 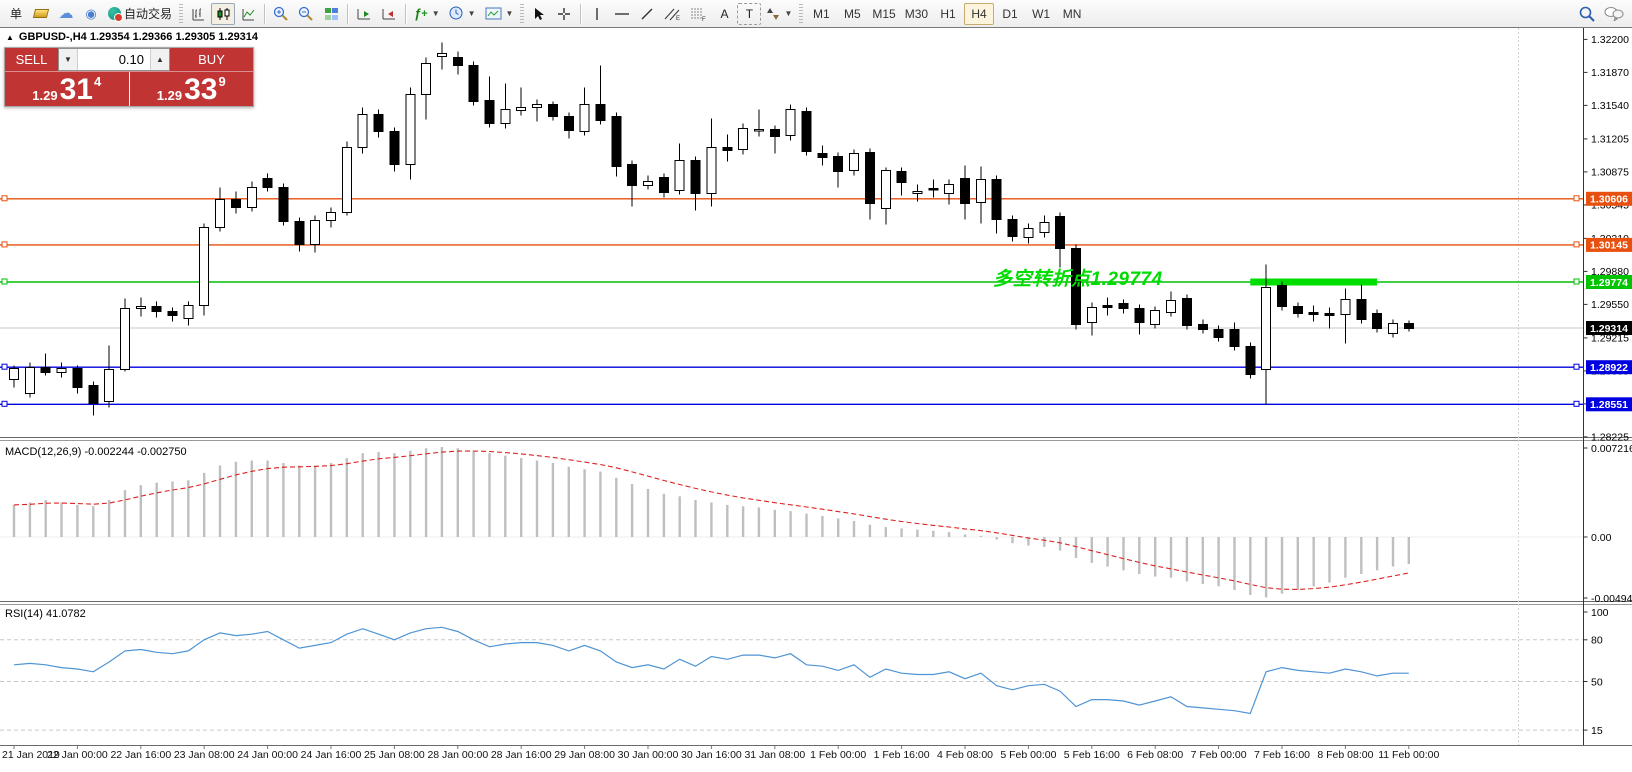 What do you see at coordinates (1010, 14) in the screenshot?
I see `timeframe-d1: D1` at bounding box center [1010, 14].